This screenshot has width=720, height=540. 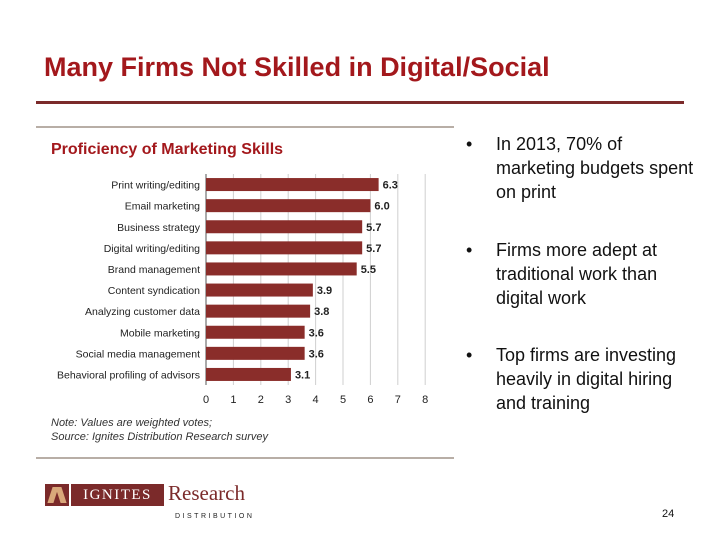 I want to click on x-tick-label: 4, so click(x=316, y=400).